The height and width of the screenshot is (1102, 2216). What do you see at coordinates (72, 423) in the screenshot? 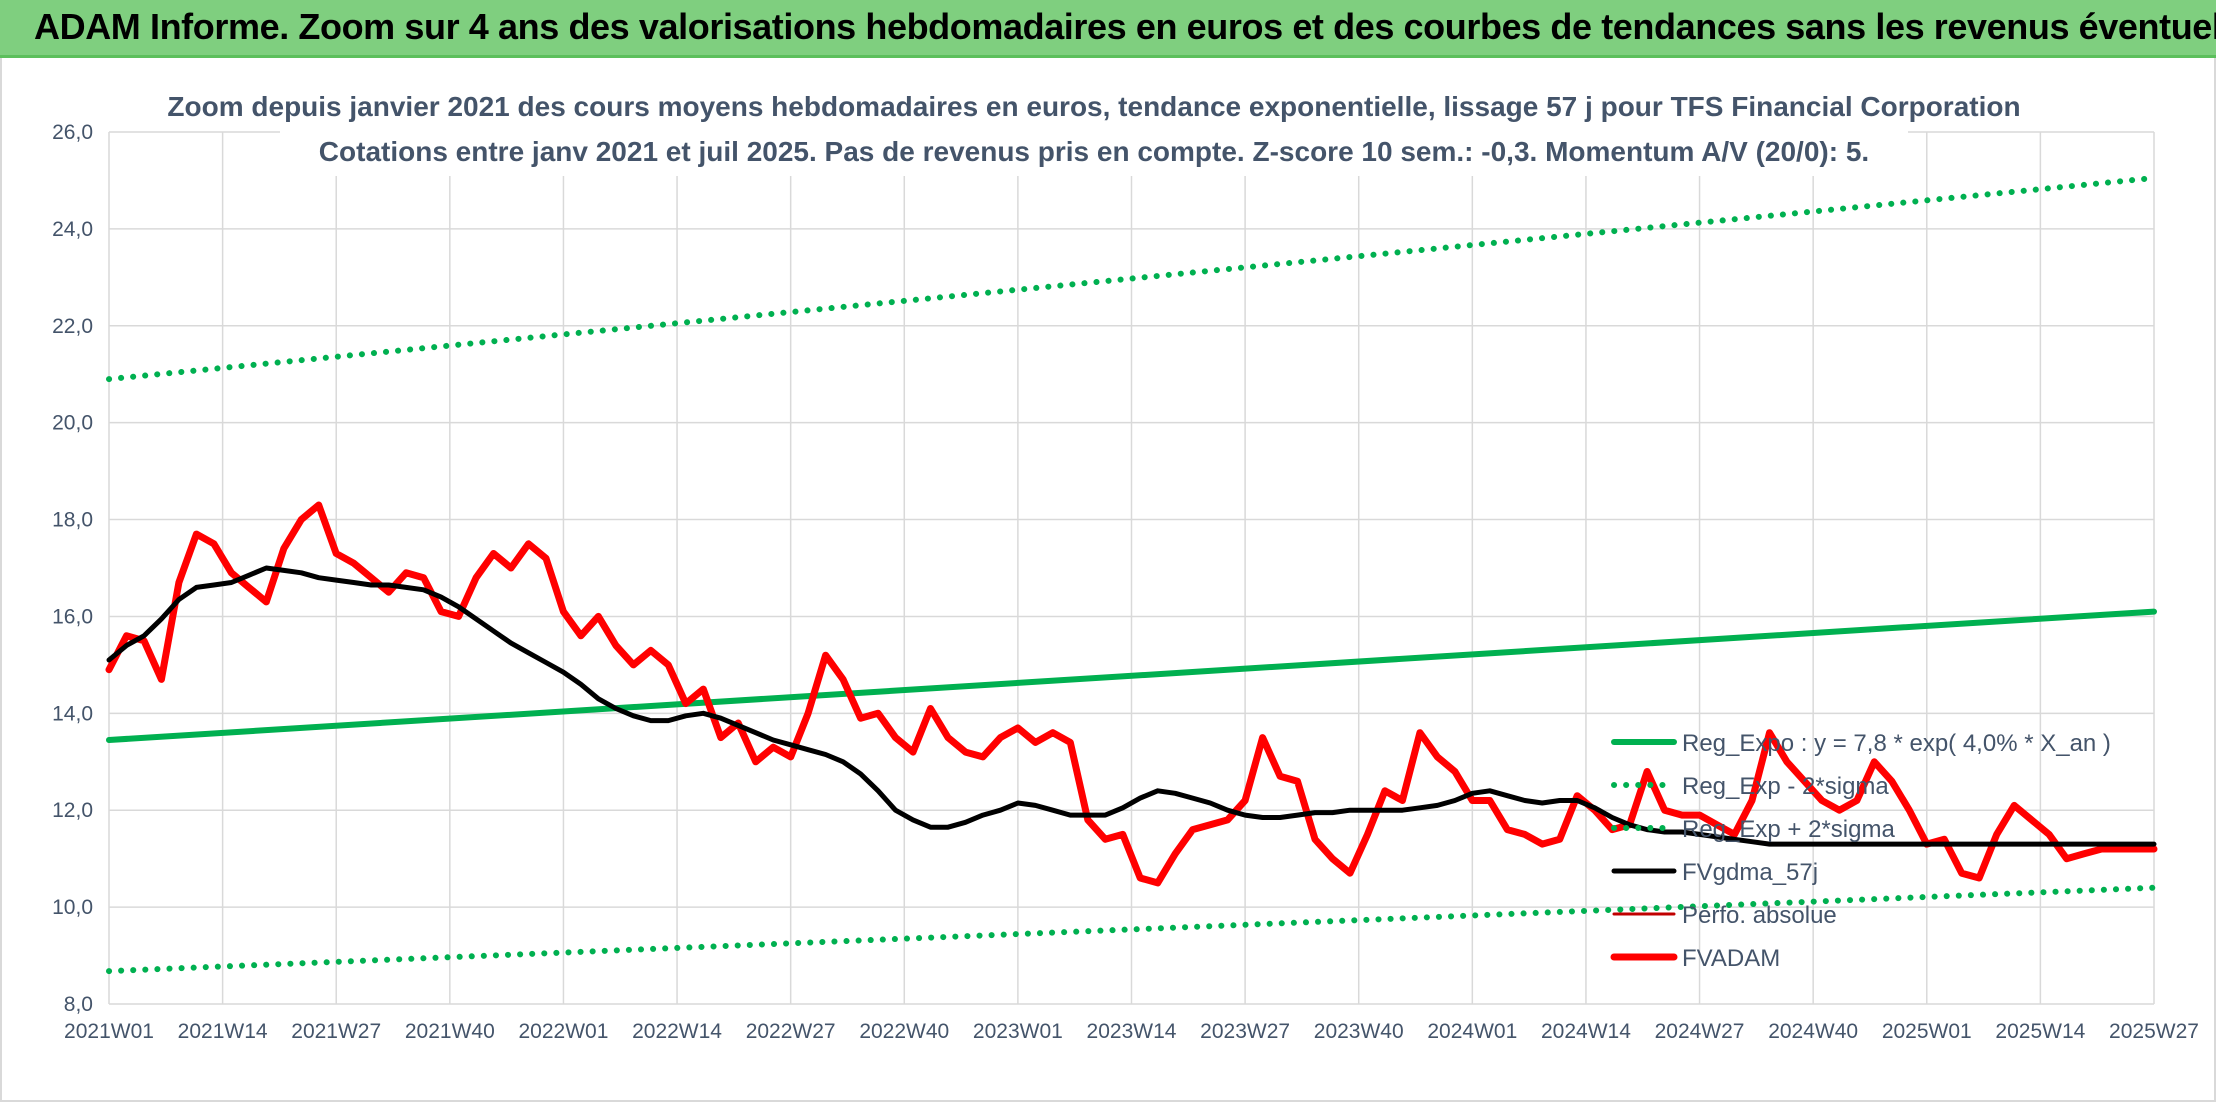
I see `y-tick-label: 20,0` at bounding box center [72, 423].